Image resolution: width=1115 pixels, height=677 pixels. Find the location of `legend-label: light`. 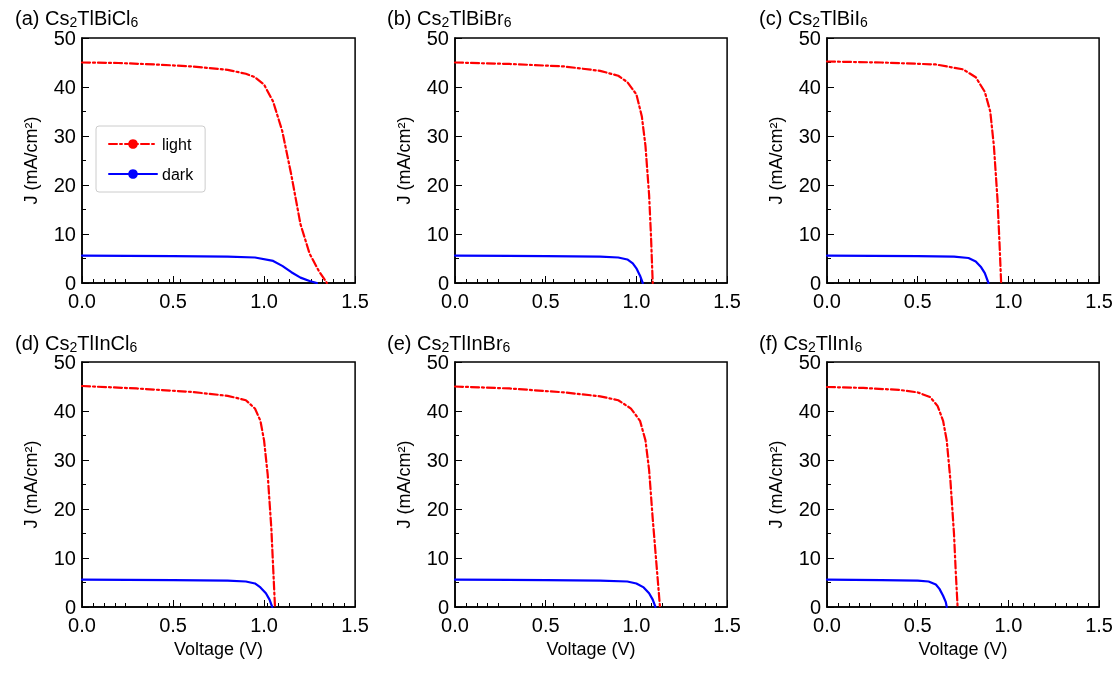

legend-label: light is located at coordinates (177, 144).